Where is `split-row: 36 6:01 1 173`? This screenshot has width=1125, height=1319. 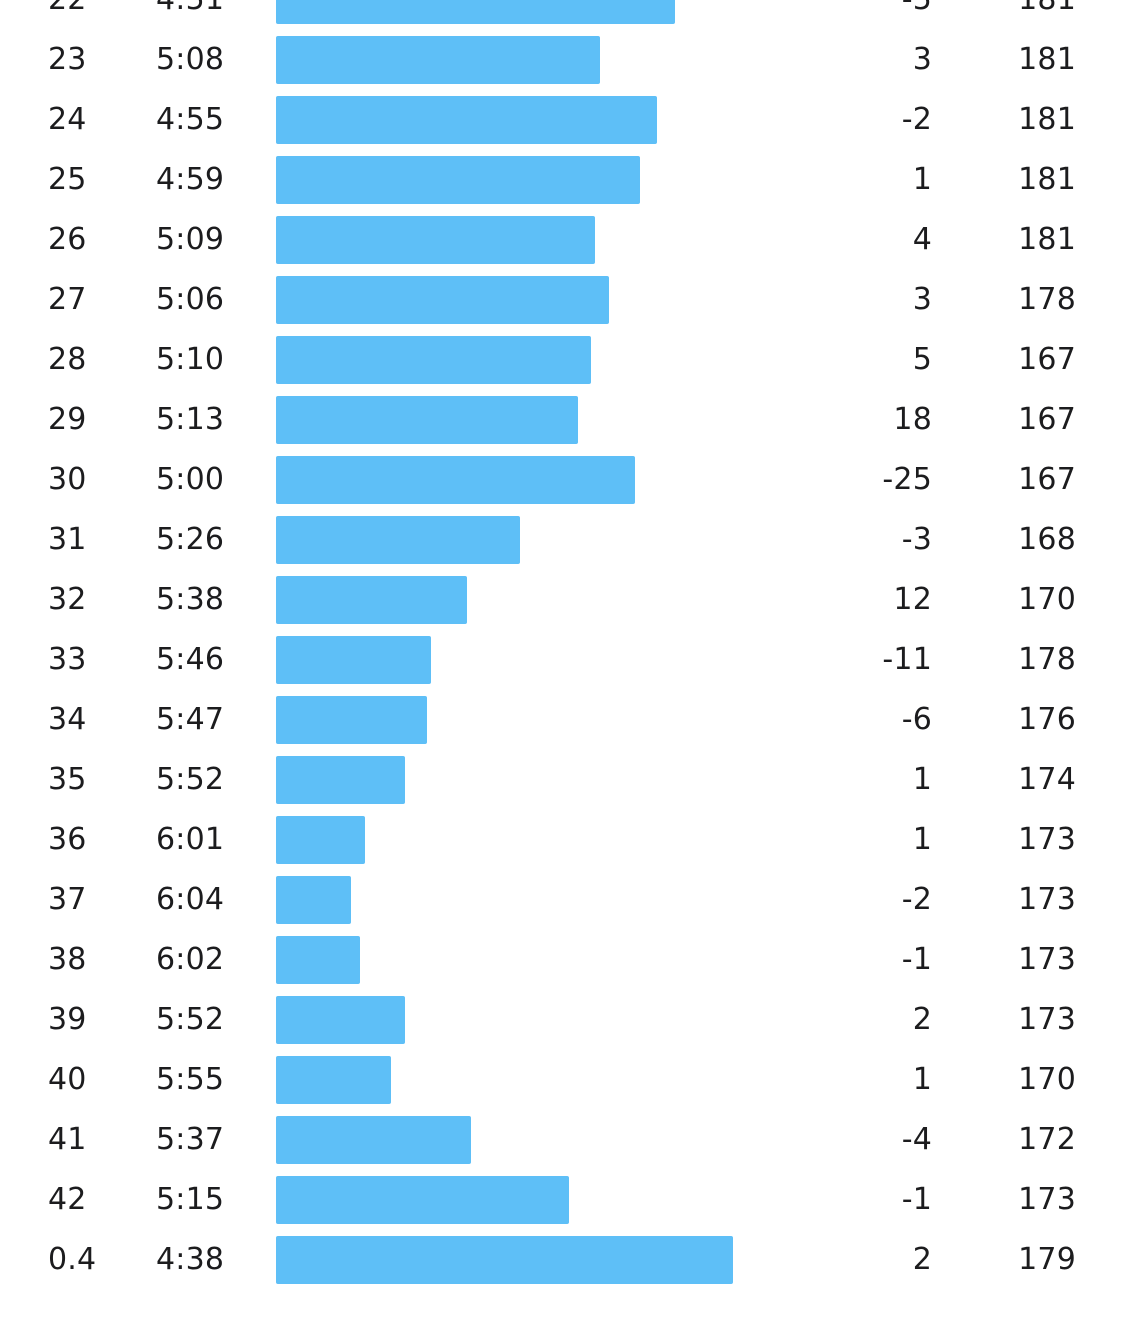 split-row: 36 6:01 1 173 is located at coordinates (562, 840).